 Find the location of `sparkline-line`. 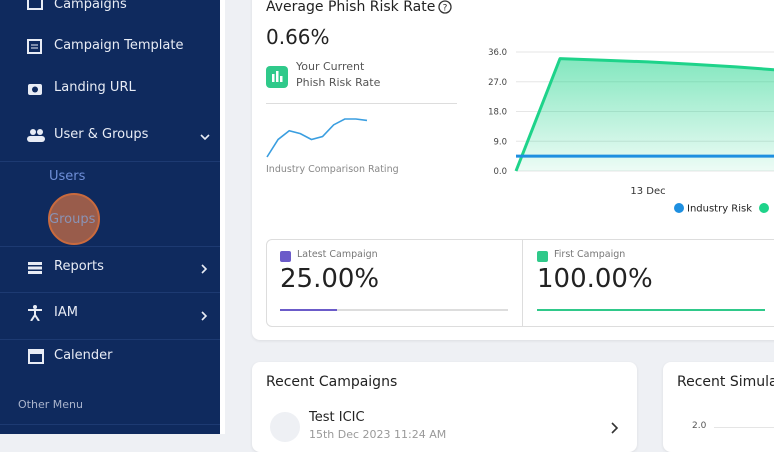

sparkline-line is located at coordinates (317, 138).